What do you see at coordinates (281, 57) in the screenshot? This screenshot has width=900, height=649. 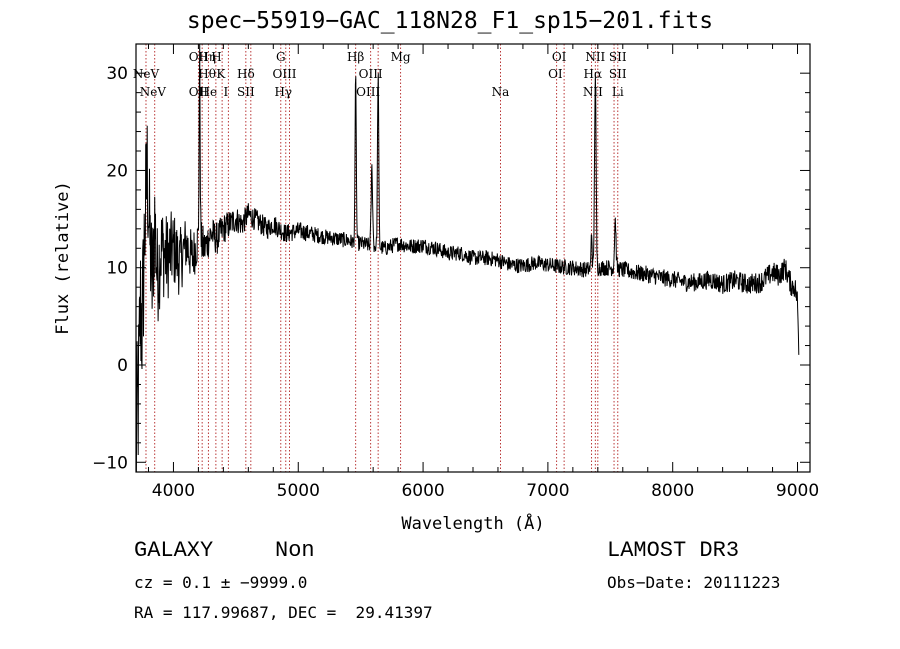 I see `marker-label: G` at bounding box center [281, 57].